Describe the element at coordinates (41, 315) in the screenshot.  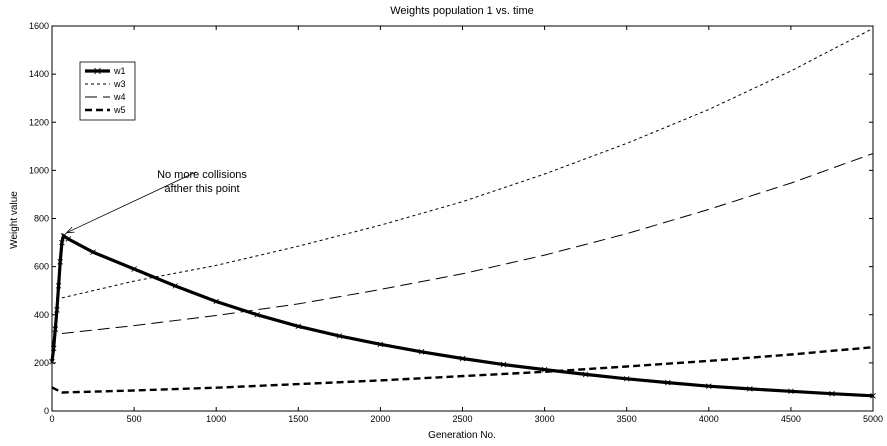
I see `y-tick-label: 400` at that location.